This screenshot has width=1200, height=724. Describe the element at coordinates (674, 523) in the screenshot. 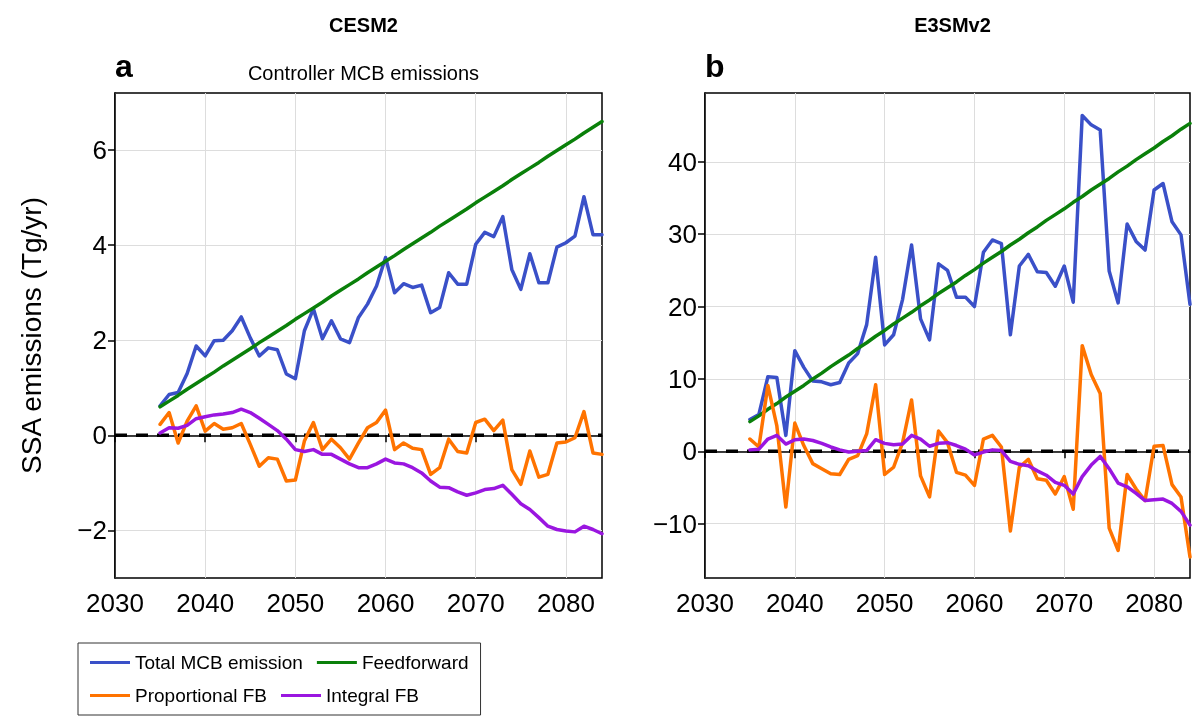

I see `y-tick-label: −10` at that location.